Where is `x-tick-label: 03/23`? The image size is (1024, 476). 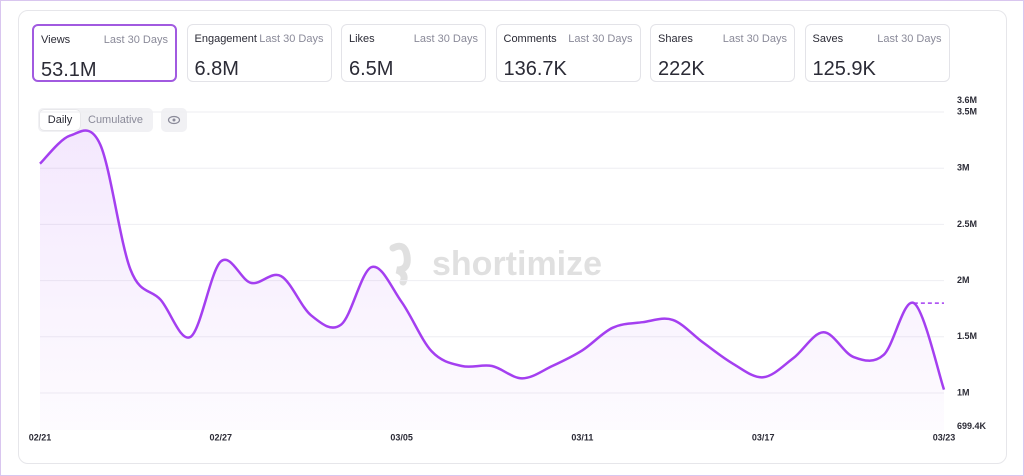
x-tick-label: 03/23 is located at coordinates (944, 437).